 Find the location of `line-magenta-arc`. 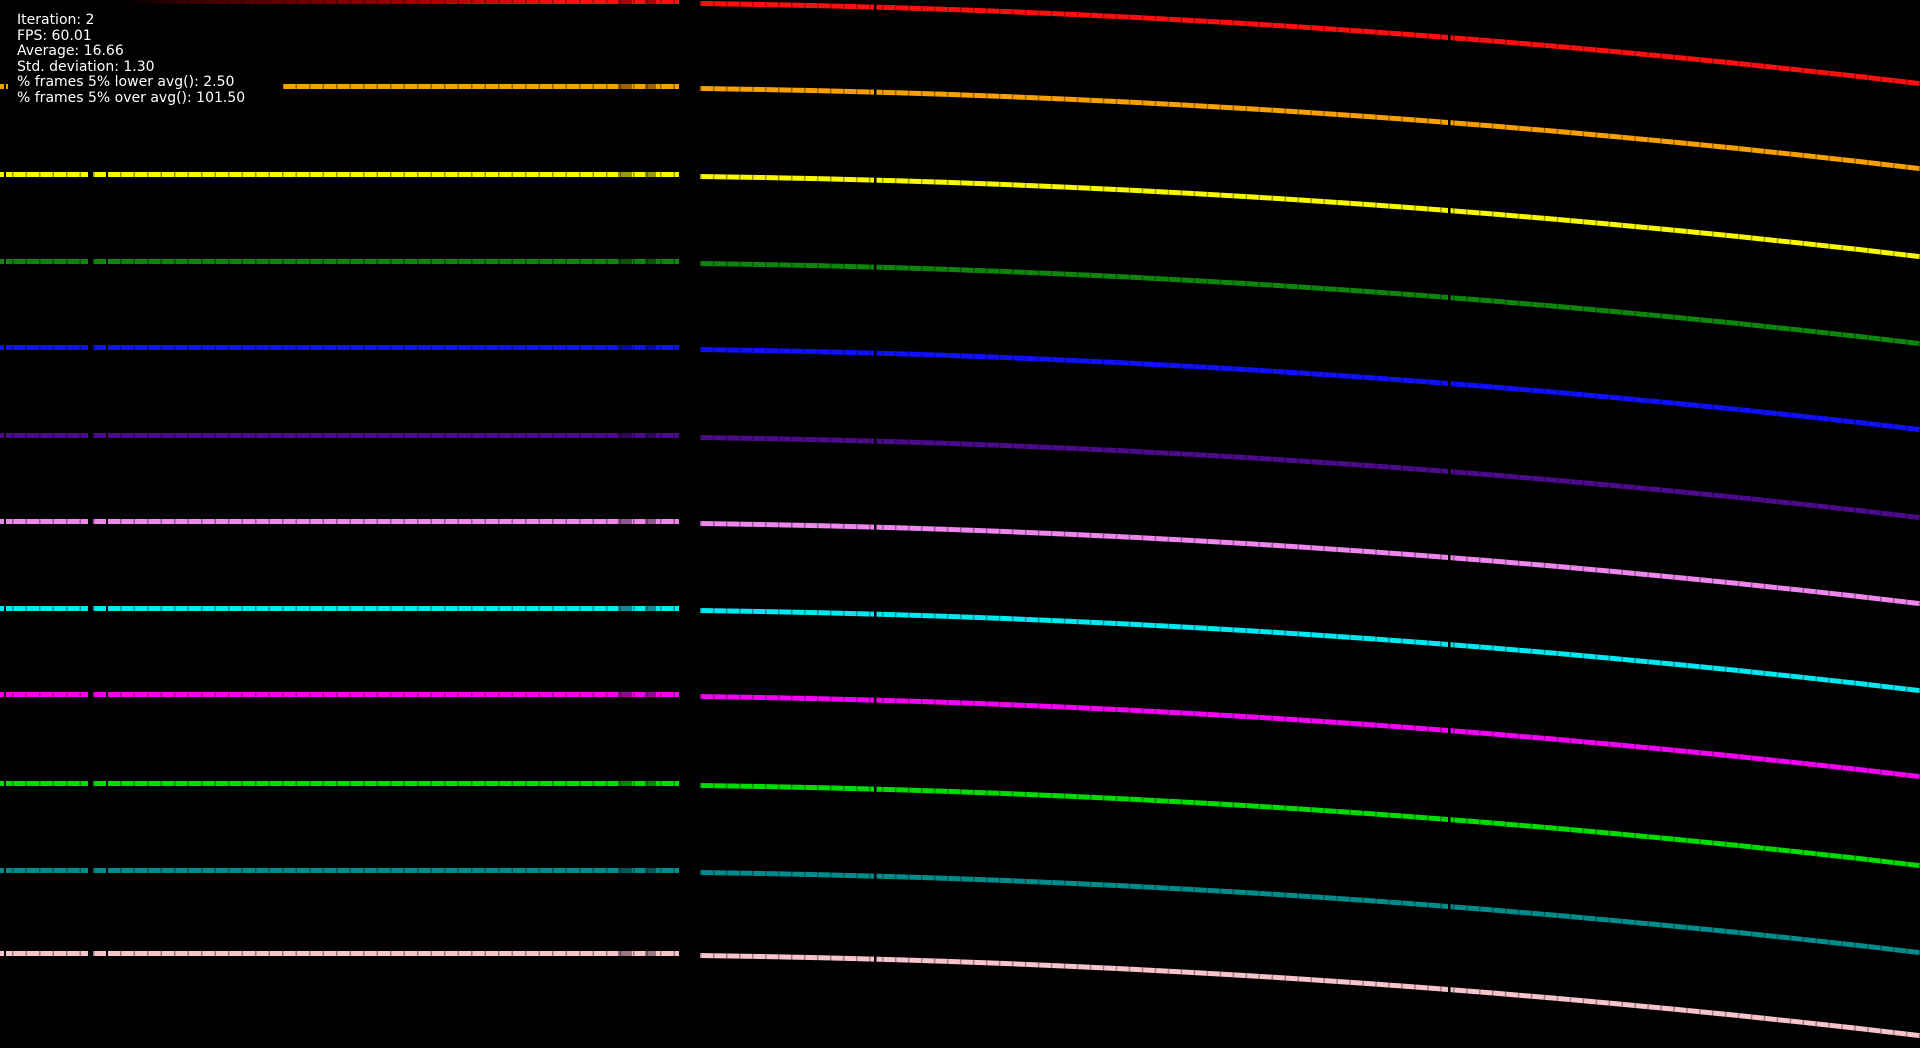

line-magenta-arc is located at coordinates (1309, 737).